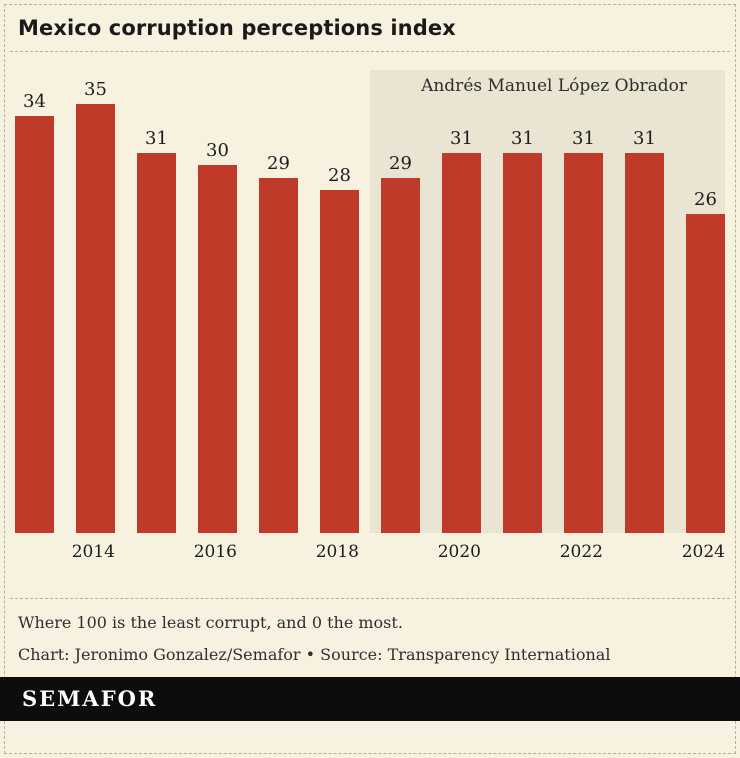 The image size is (740, 758). I want to click on bar-column: 26, so click(705, 294).